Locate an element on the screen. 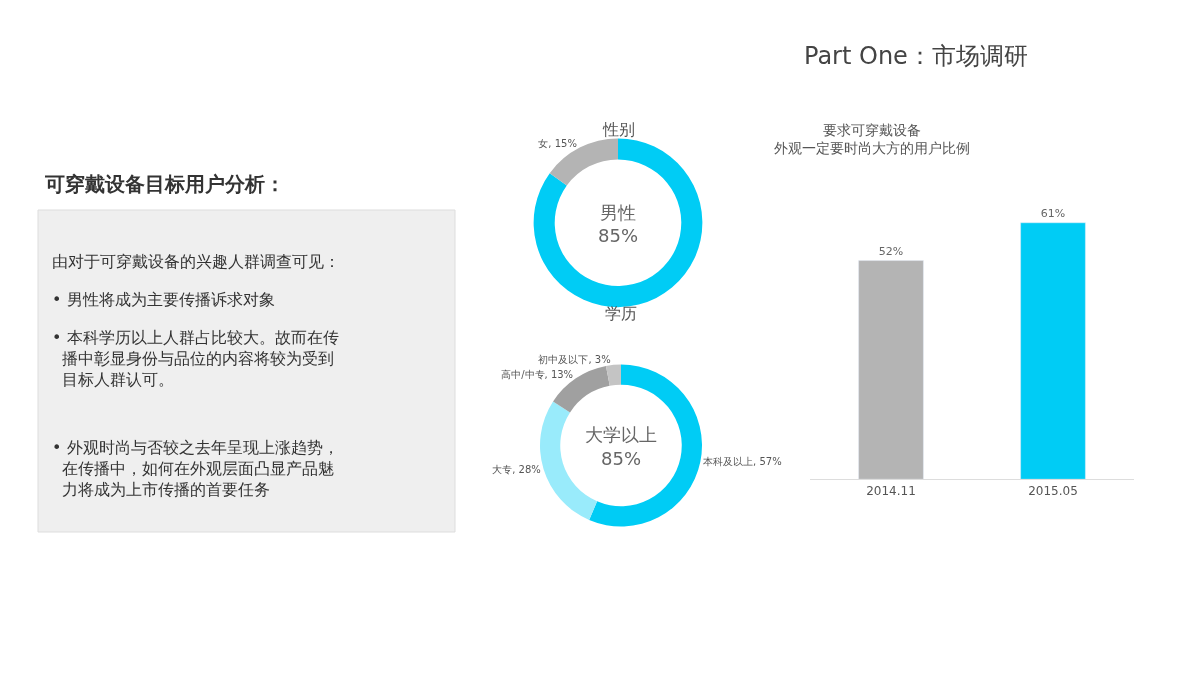 The width and height of the screenshot is (1200, 675). x-tick-label: 2015.05 is located at coordinates (1053, 490).